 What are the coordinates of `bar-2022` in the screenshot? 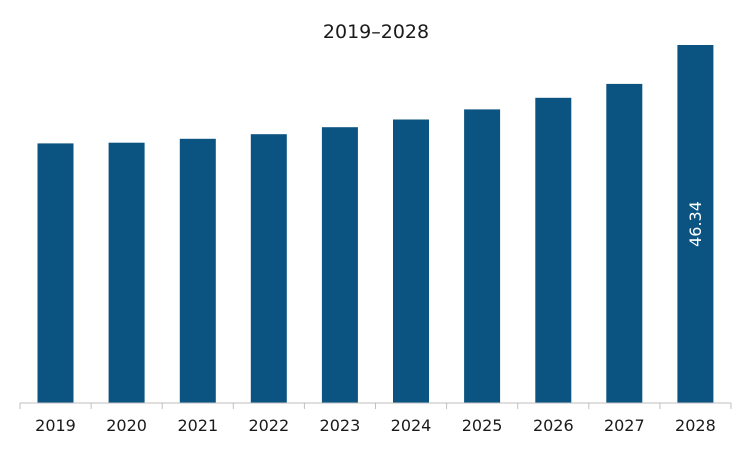 It's located at (268, 268).